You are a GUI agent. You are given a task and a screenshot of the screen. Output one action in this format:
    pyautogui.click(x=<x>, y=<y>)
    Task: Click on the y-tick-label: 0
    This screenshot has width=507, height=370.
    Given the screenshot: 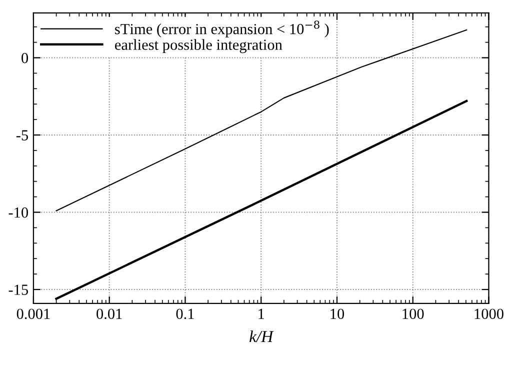 What is the action you would take?
    pyautogui.click(x=25, y=58)
    